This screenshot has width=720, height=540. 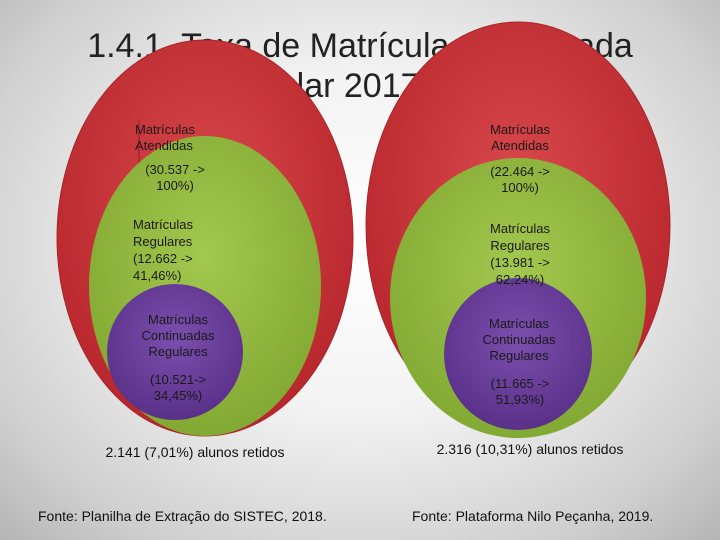 What do you see at coordinates (195, 452) in the screenshot?
I see `retidos-2017: 2.141 (7,01%) alunos retidos` at bounding box center [195, 452].